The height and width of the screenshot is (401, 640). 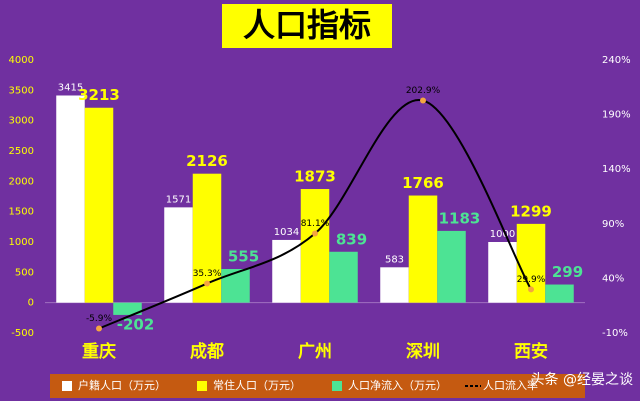 What do you see at coordinates (70, 87) in the screenshot?
I see `bar-value-label: 3415` at bounding box center [70, 87].